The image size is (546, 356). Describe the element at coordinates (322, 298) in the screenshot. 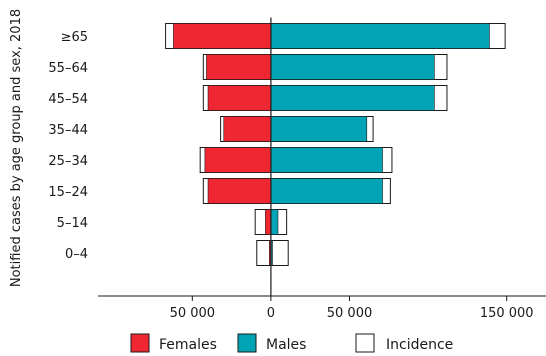

I see `axes` at that location.